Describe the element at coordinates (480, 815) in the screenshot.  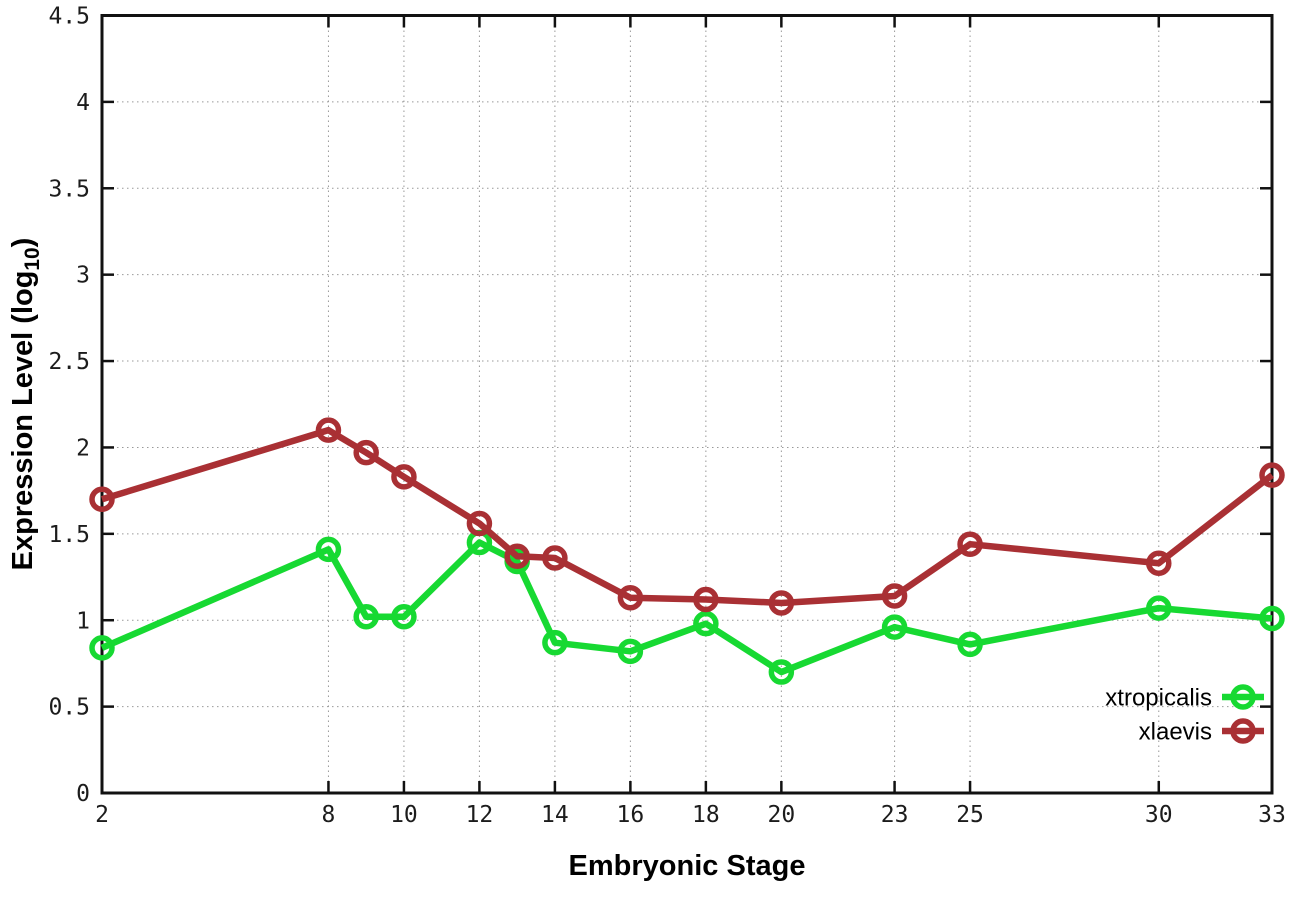
I see `x-tick-label: 12` at that location.